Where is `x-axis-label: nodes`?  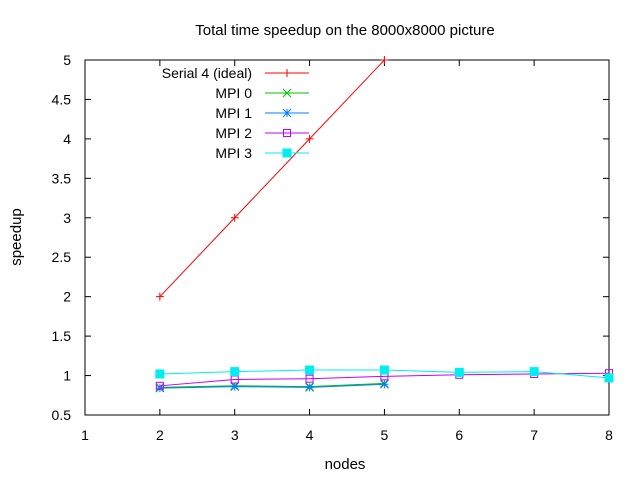 x-axis-label: nodes is located at coordinates (345, 464).